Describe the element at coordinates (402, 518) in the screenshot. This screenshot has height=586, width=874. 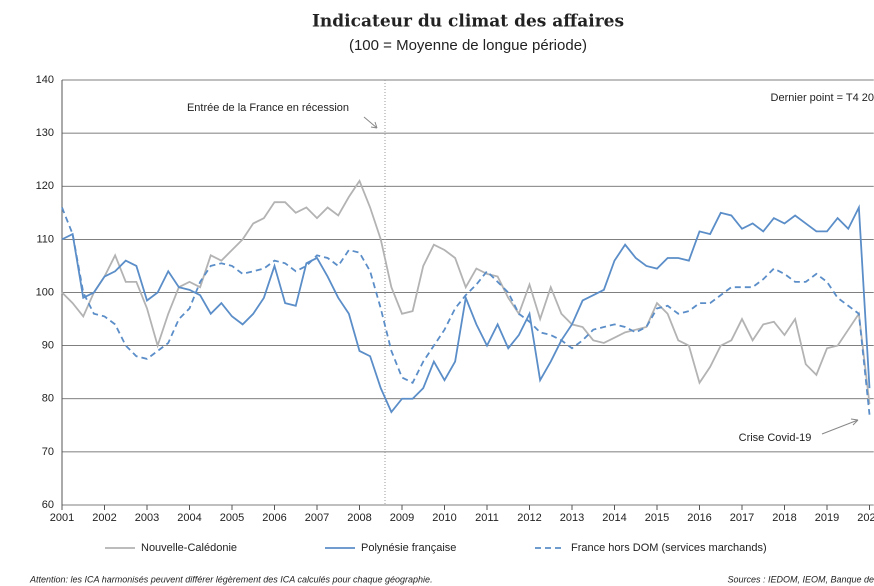
I see `x-tick-label: 2009` at that location.